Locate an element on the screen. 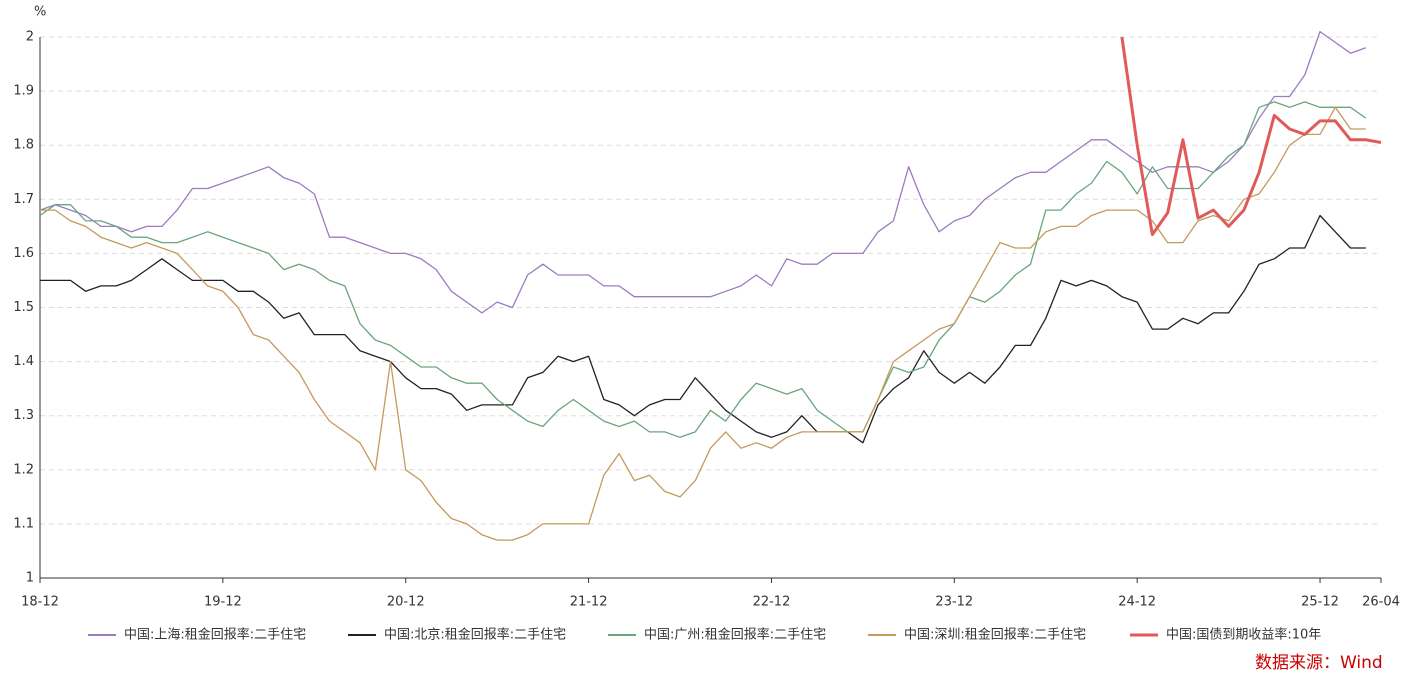 This screenshot has width=1408, height=675. y-tick-label: 1.7 is located at coordinates (23, 199).